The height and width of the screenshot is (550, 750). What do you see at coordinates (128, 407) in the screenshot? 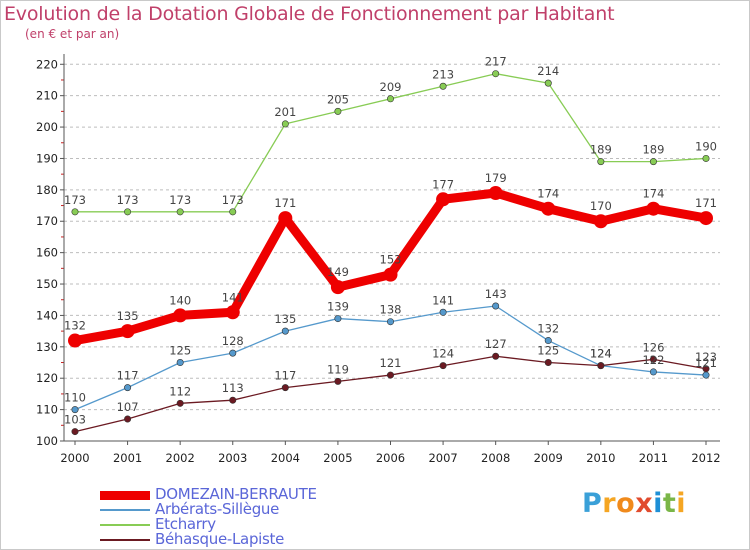
I see `data-label: 107` at bounding box center [128, 407].